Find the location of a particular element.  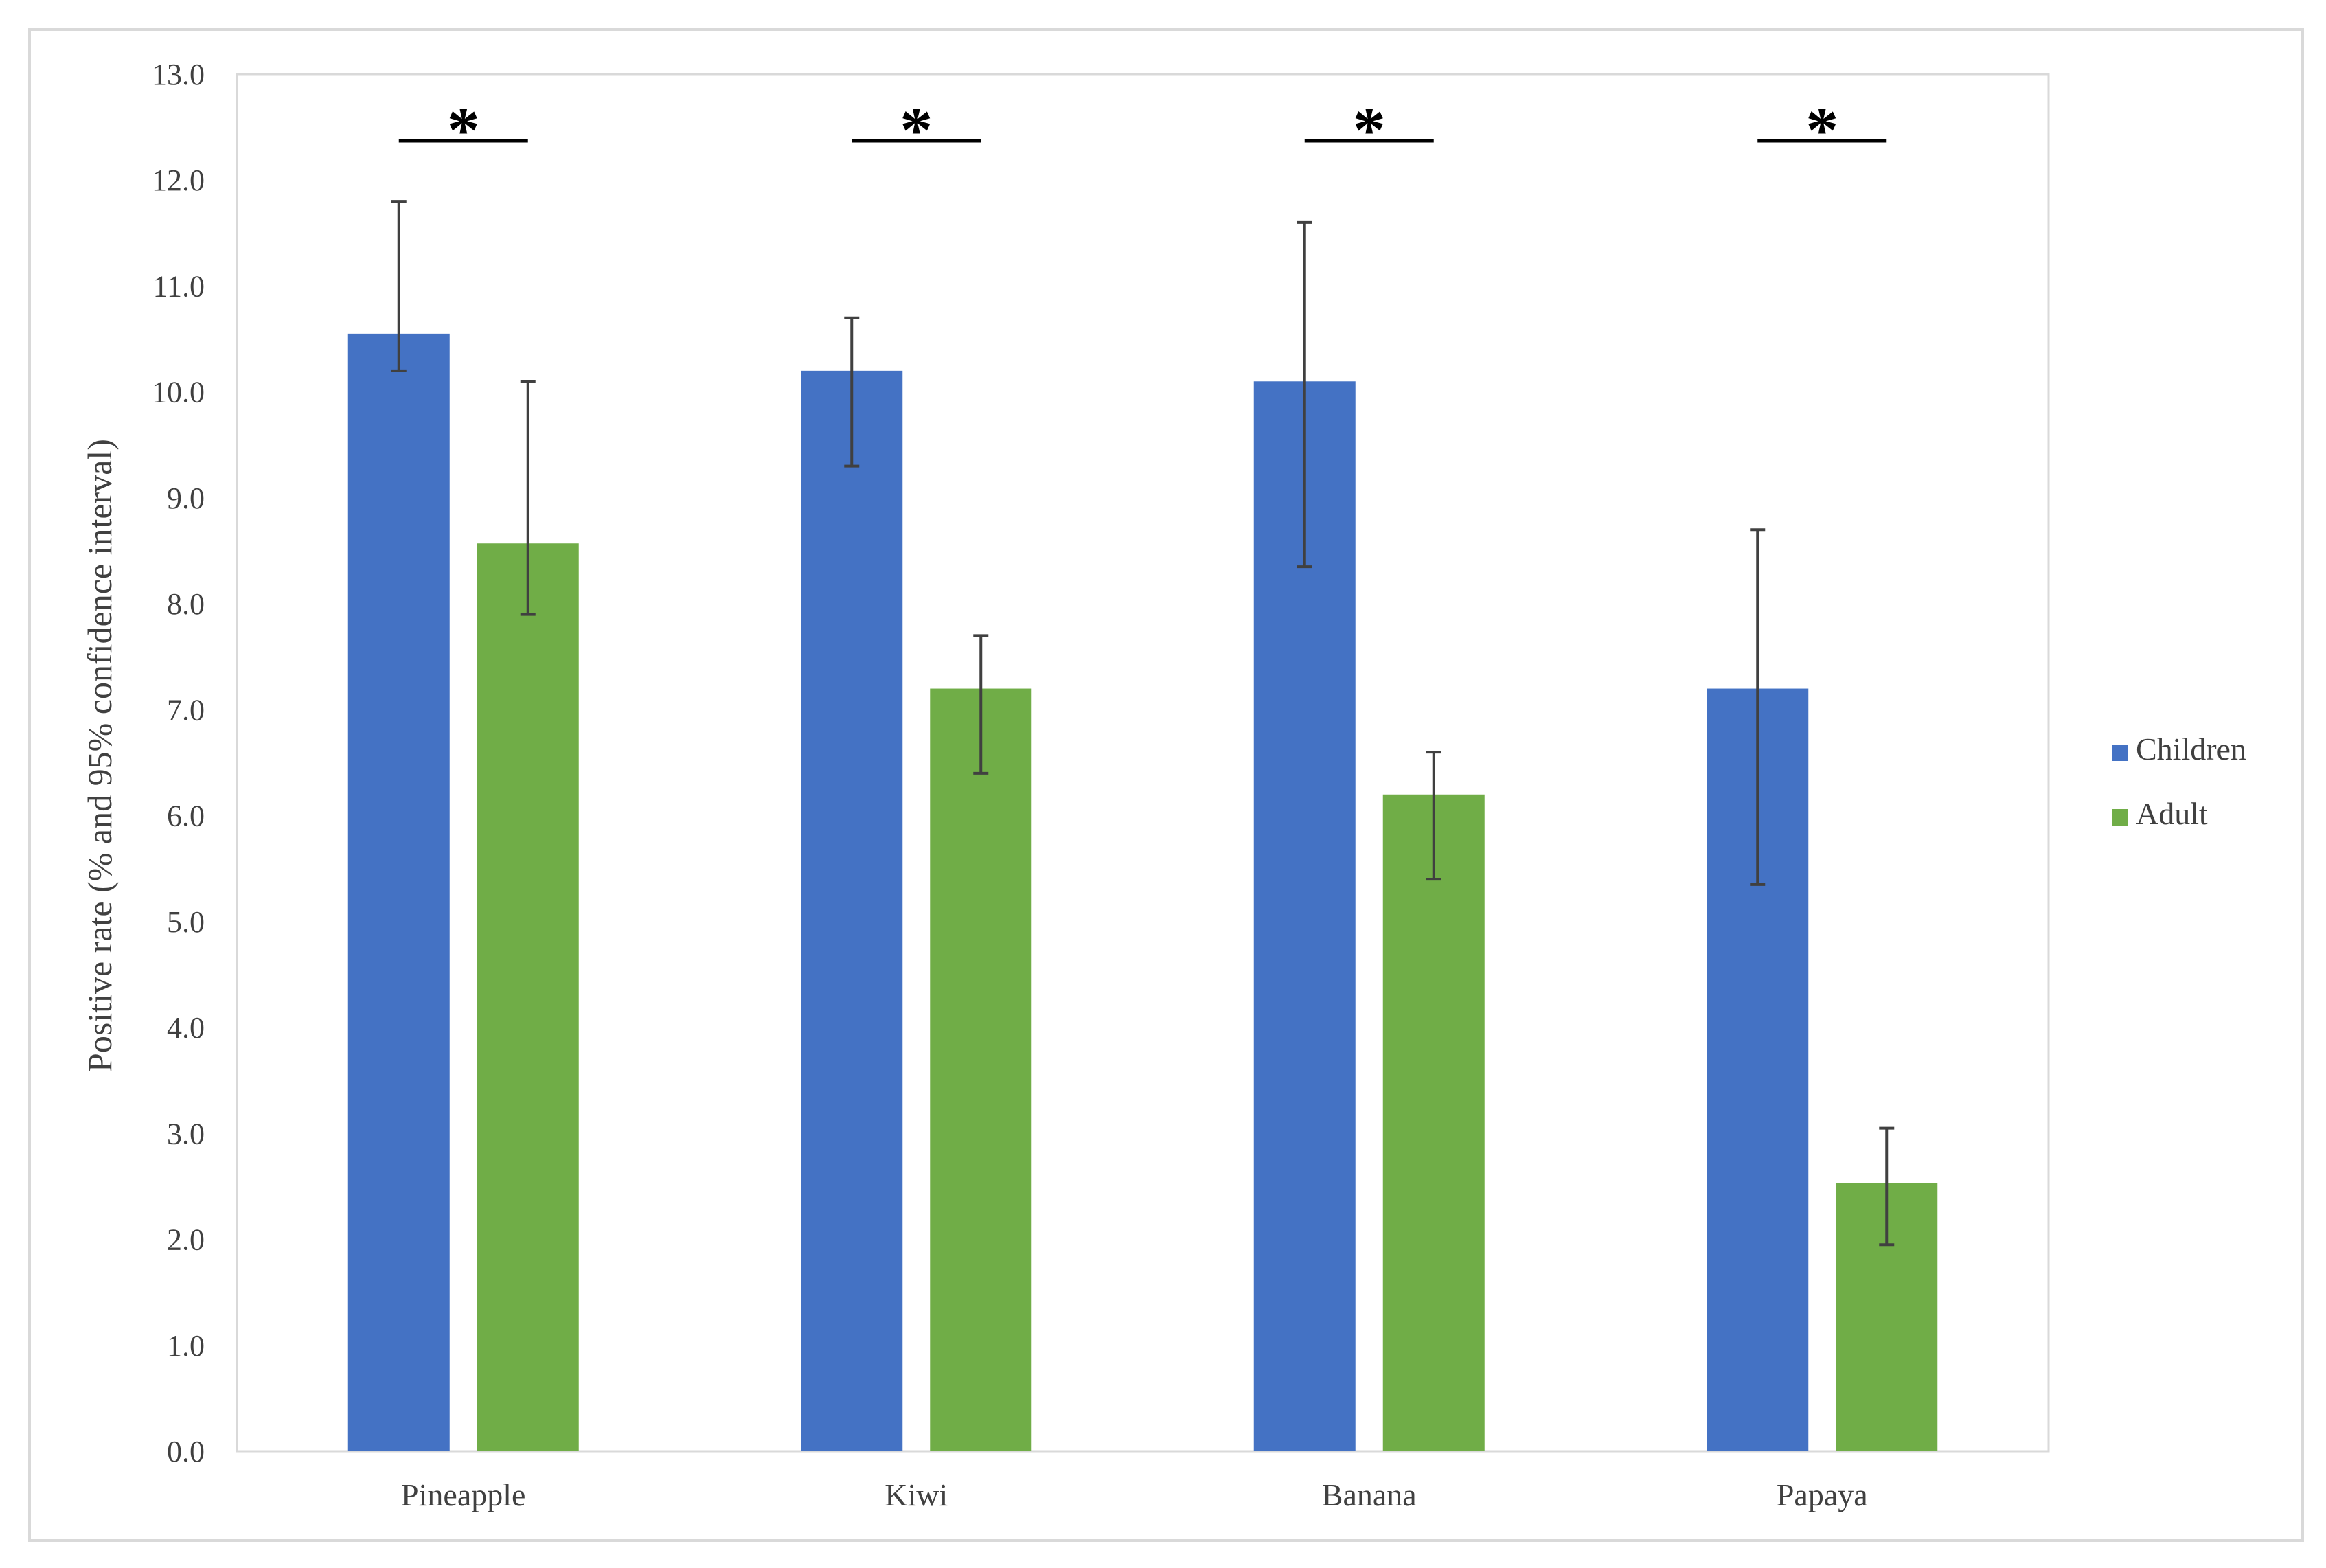

x-axis-labels: Pineapple Kiwi Banana Papaya is located at coordinates (1134, 1494).